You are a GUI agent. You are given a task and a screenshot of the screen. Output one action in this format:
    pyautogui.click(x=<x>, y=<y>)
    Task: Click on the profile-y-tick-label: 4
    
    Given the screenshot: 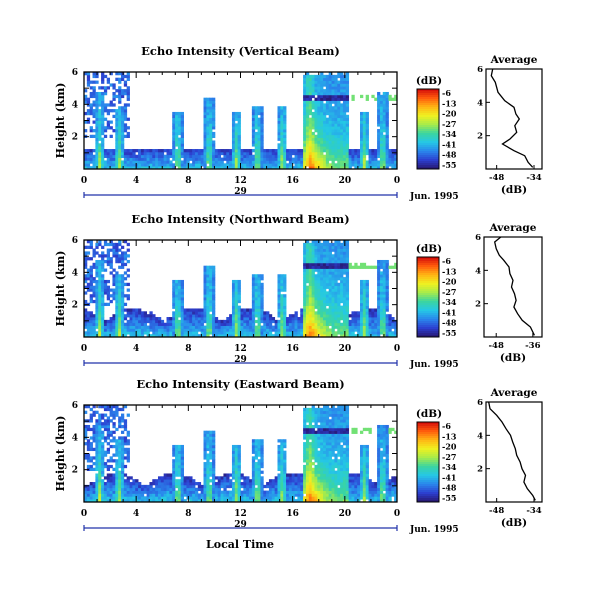 What is the action you would take?
    pyautogui.click(x=478, y=271)
    